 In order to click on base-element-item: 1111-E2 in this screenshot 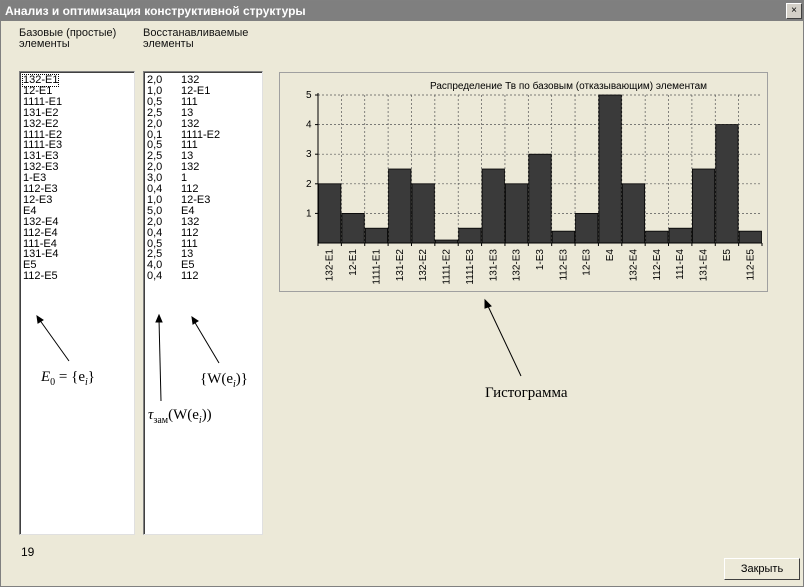, I will do `click(43, 134)`.